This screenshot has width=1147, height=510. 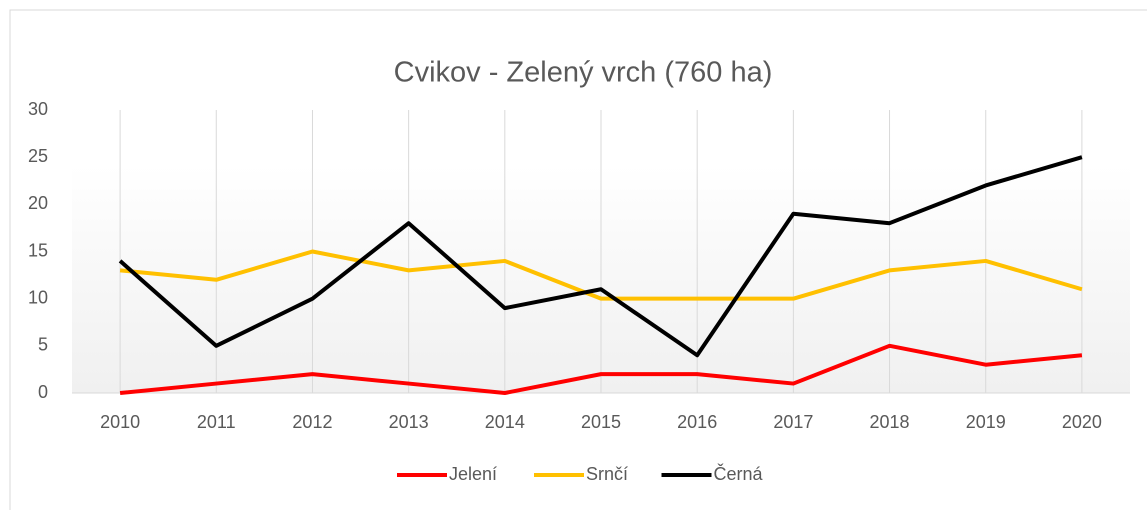 I want to click on y-tick-label: 15, so click(x=38, y=250).